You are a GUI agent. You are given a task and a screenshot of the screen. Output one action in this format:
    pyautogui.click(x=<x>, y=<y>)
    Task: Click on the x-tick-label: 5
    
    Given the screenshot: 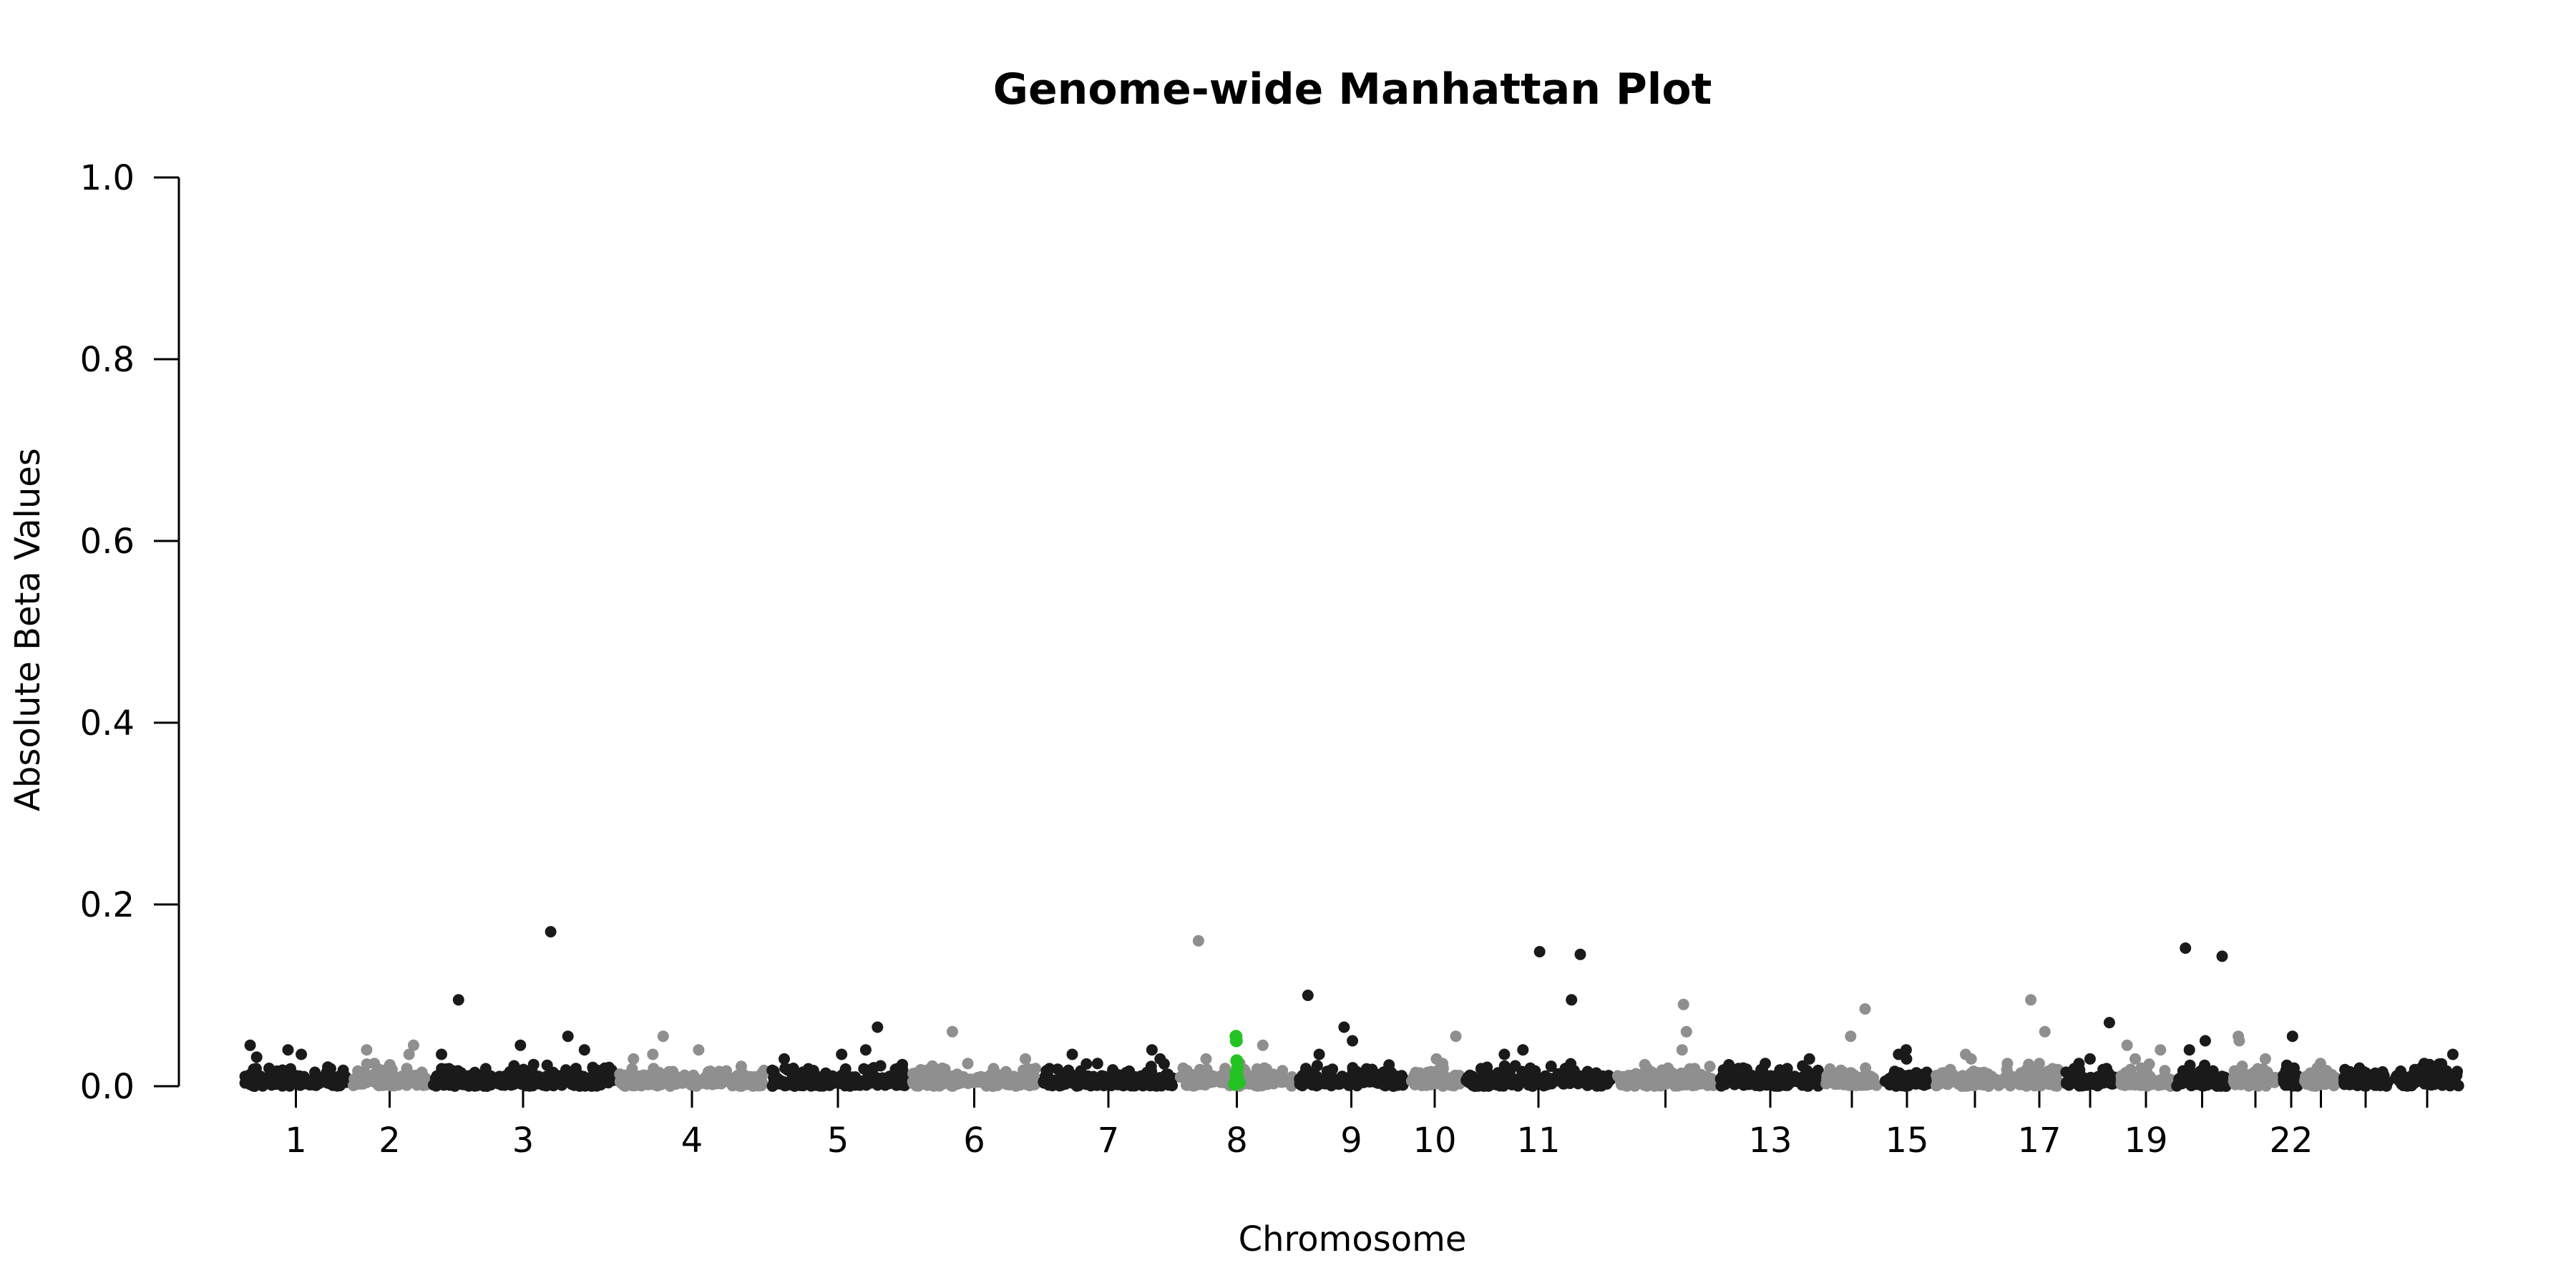 What is the action you would take?
    pyautogui.click(x=838, y=1141)
    